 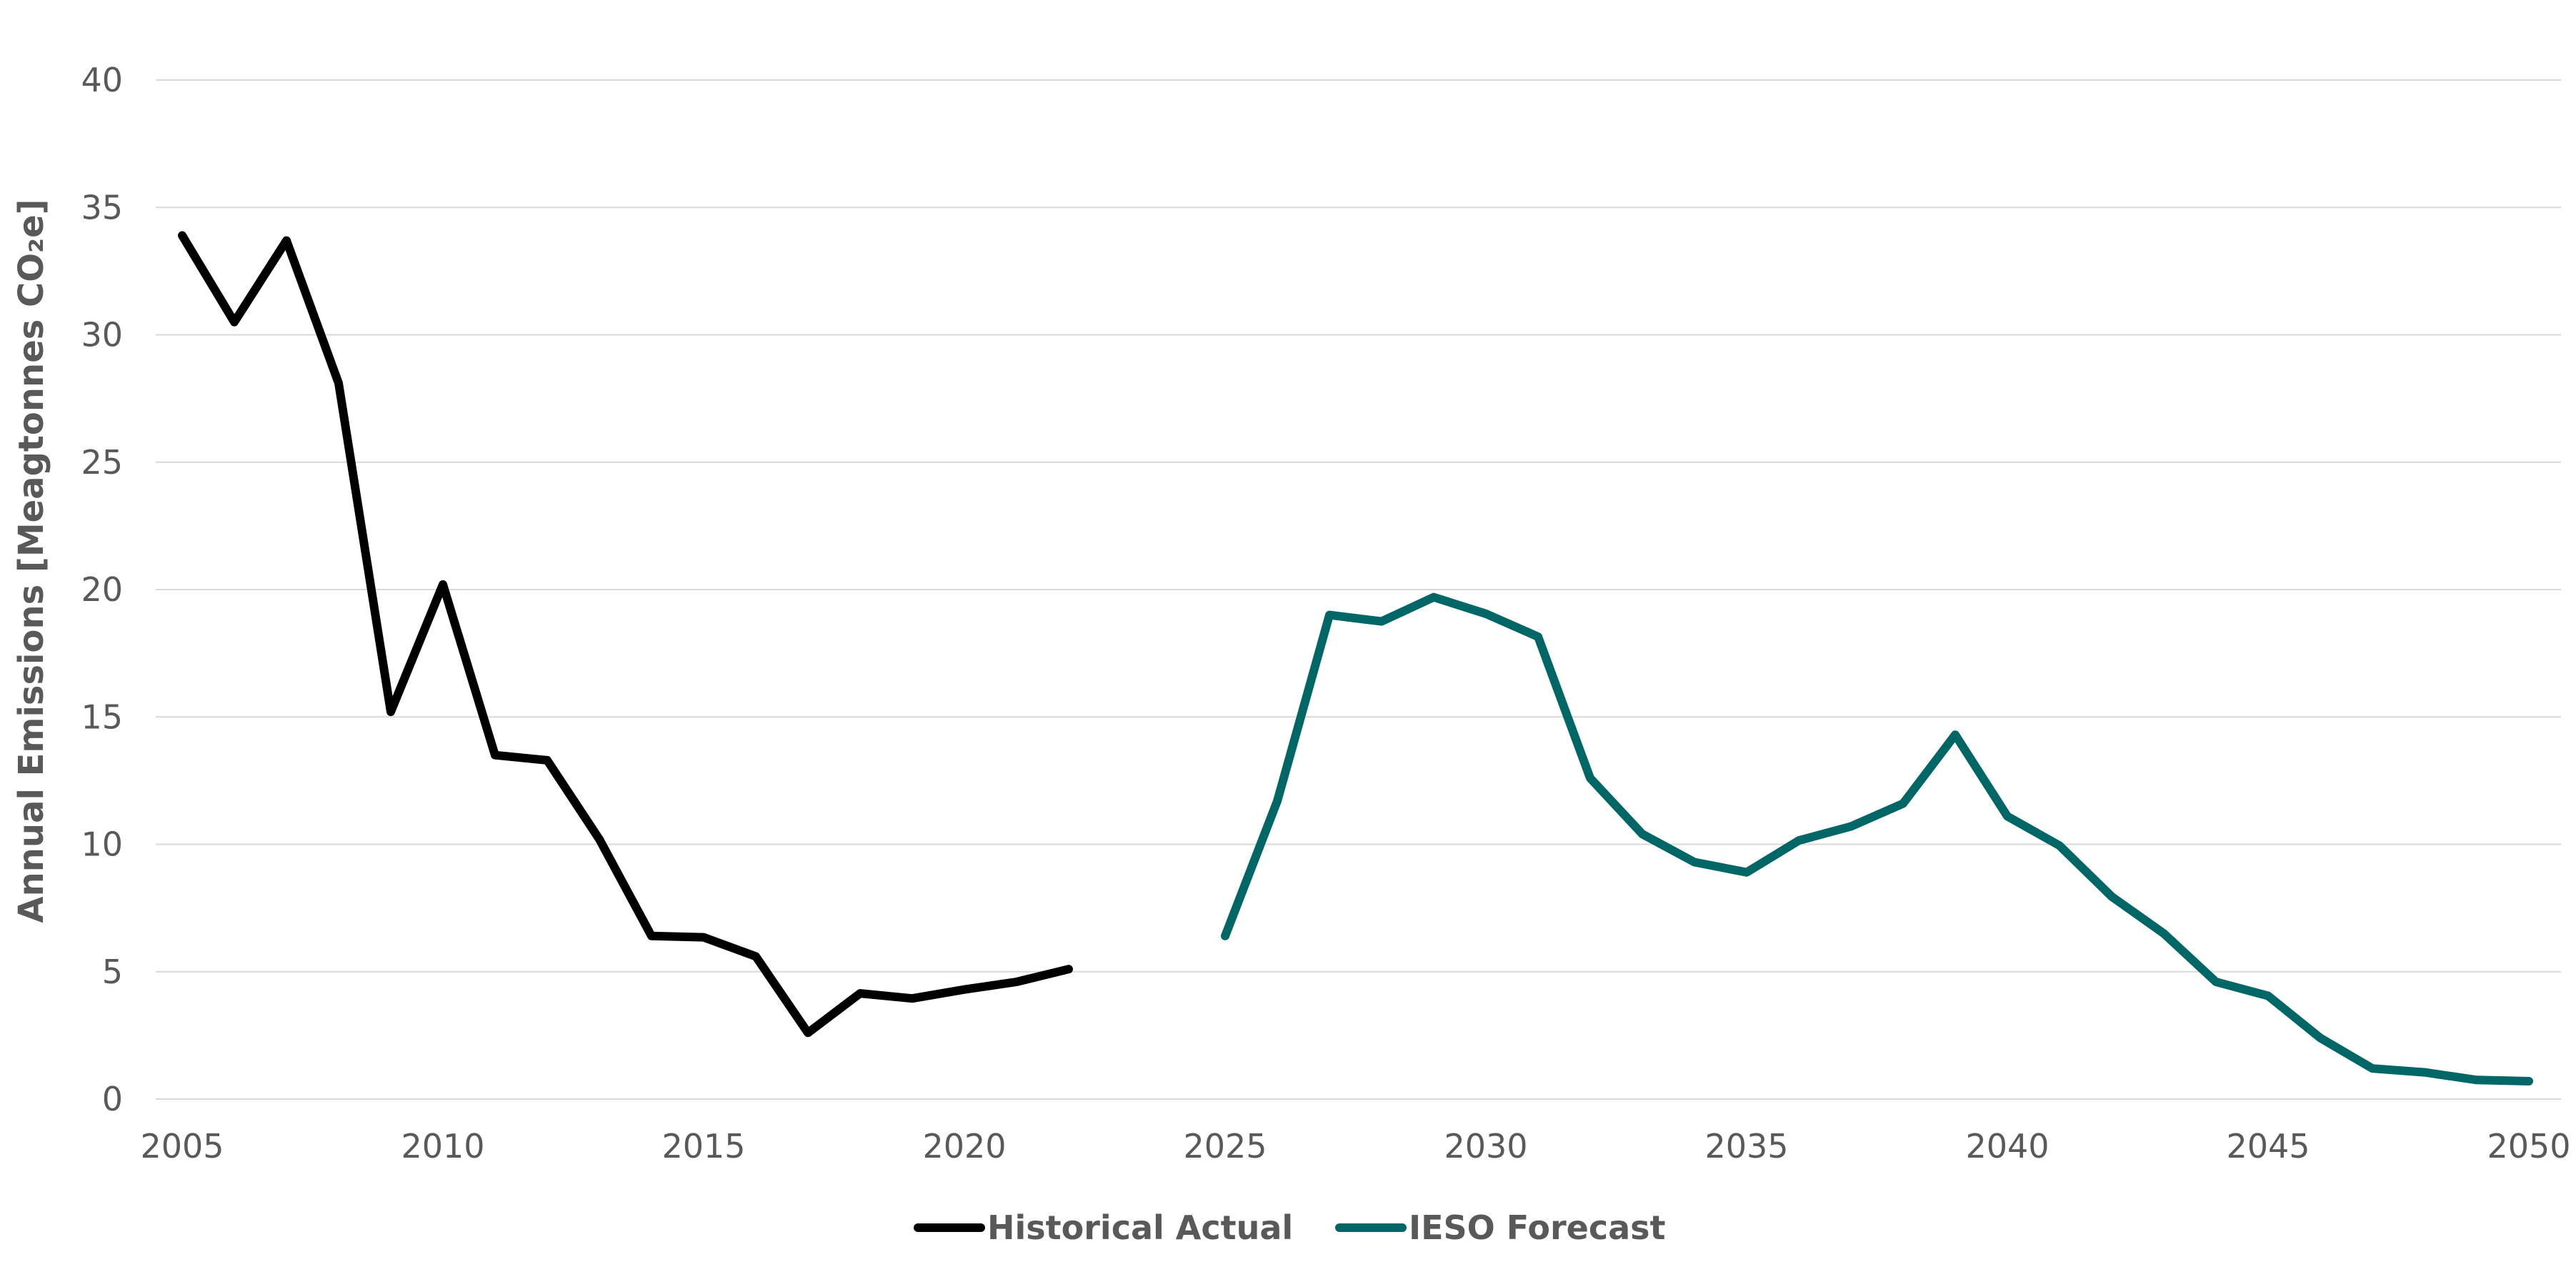 What do you see at coordinates (102, 80) in the screenshot?
I see `y-tick-label: 40` at bounding box center [102, 80].